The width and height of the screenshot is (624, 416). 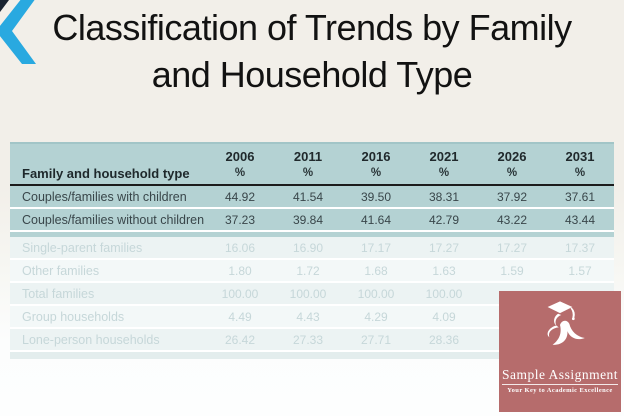 I want to click on table-bottom-band, so click(x=312, y=355).